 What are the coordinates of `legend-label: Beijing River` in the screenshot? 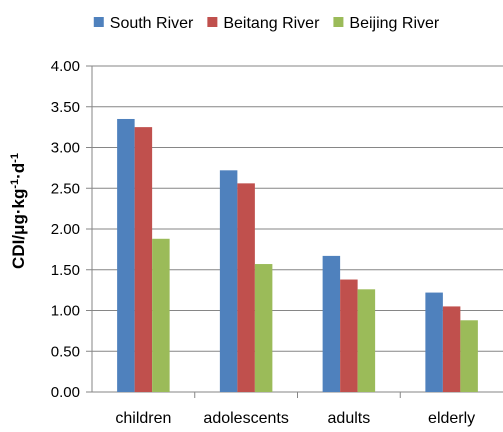 It's located at (394, 23).